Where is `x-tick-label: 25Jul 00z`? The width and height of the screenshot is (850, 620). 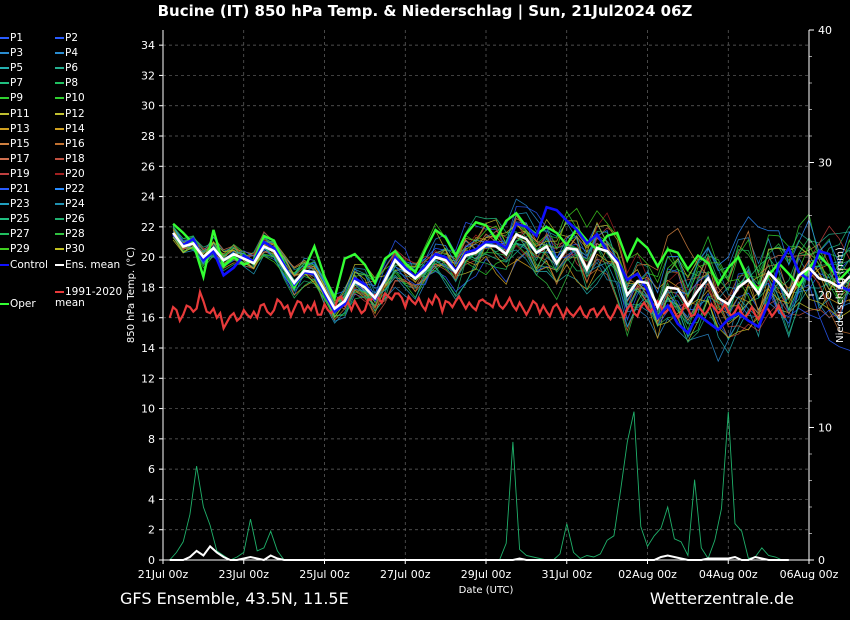 x-tick-label: 25Jul 00z is located at coordinates (324, 574).